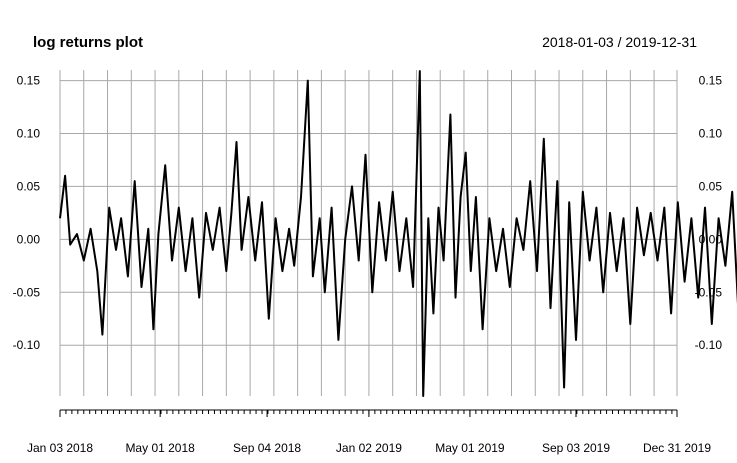  What do you see at coordinates (711, 186) in the screenshot?
I see `y-tick-label-right: 0.05` at bounding box center [711, 186].